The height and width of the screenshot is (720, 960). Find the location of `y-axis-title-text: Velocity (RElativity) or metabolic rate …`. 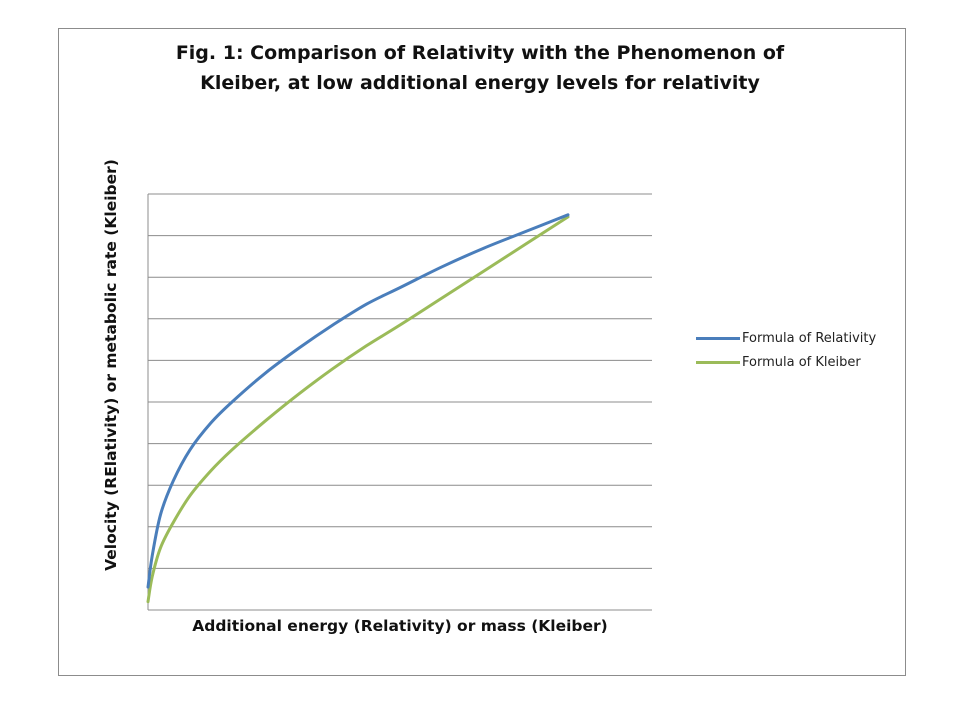

y-axis-title-text: Velocity (RElativity) or metabolic rate … is located at coordinates (111, 365).